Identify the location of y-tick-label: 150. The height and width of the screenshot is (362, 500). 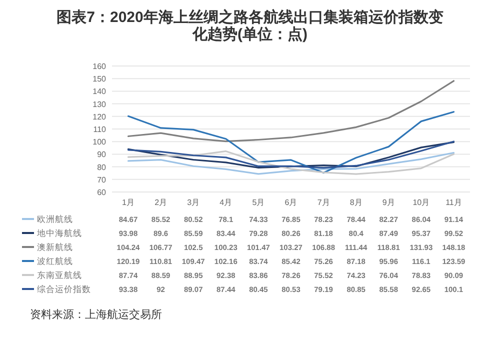
(99, 79).